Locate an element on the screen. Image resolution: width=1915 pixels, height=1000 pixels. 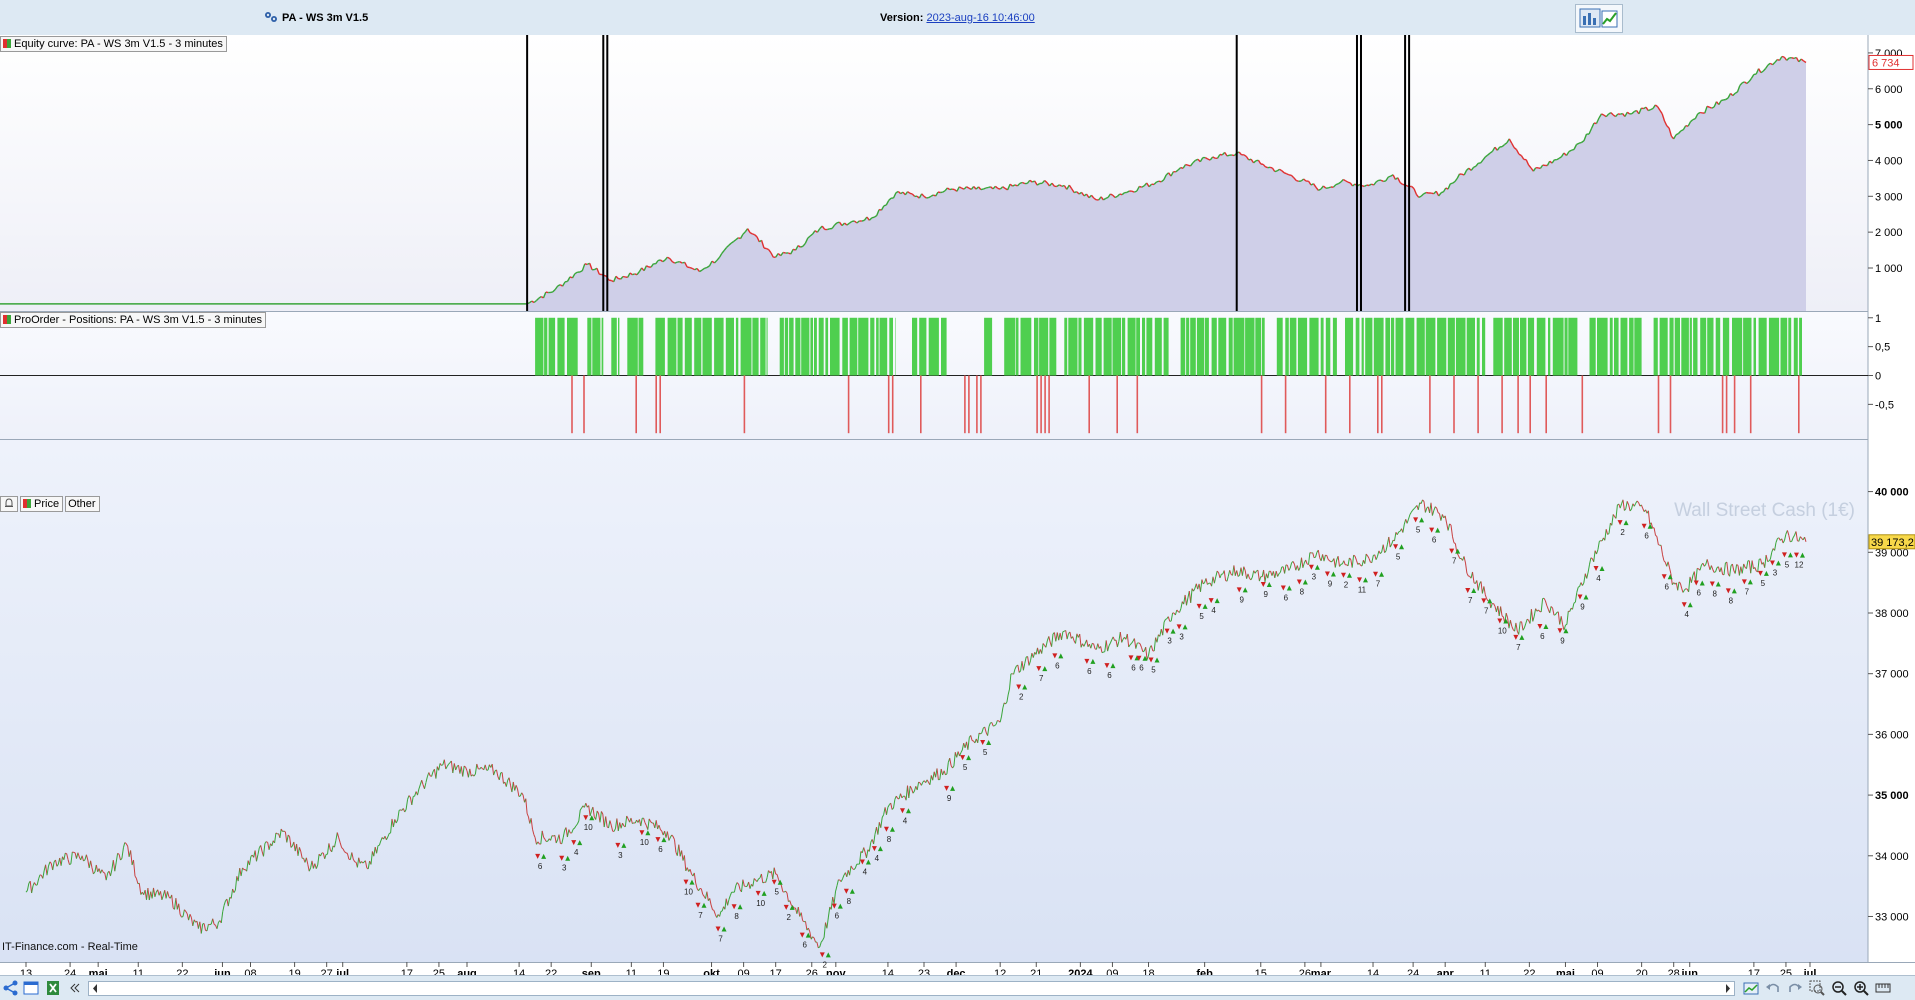
time-scrollbar is located at coordinates (911, 988).